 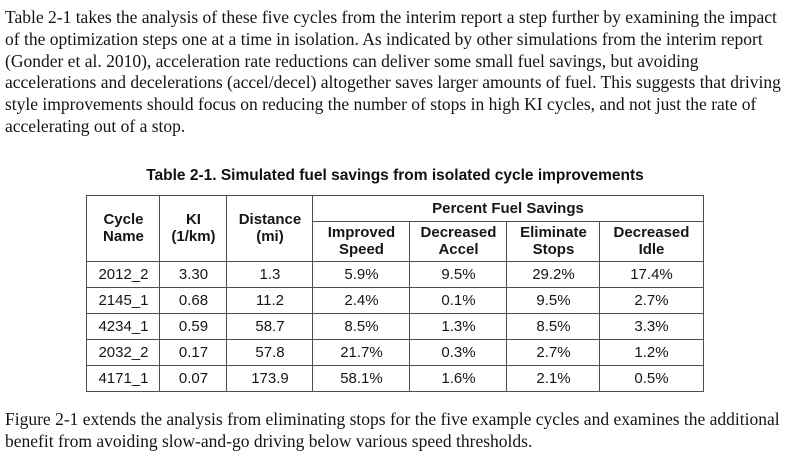 I want to click on cell-ki: 3.30, so click(x=193, y=274).